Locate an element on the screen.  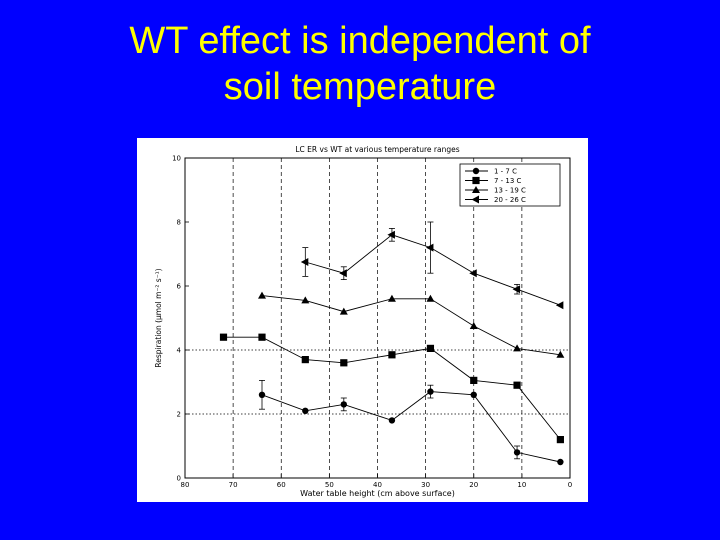
legend-label-4: 20 - 26 C is located at coordinates (510, 200).